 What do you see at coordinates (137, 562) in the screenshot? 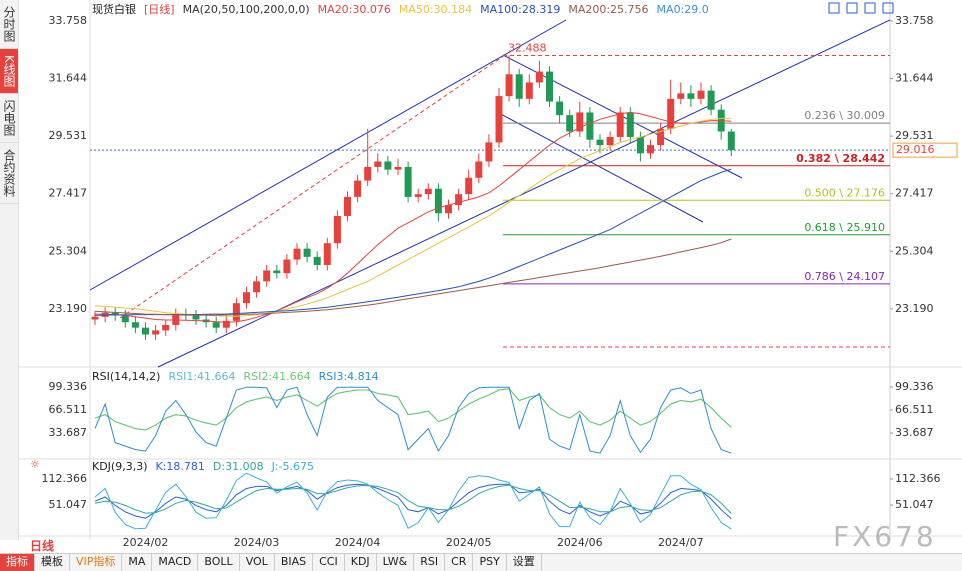
I see `toolbar-button: MA` at bounding box center [137, 562].